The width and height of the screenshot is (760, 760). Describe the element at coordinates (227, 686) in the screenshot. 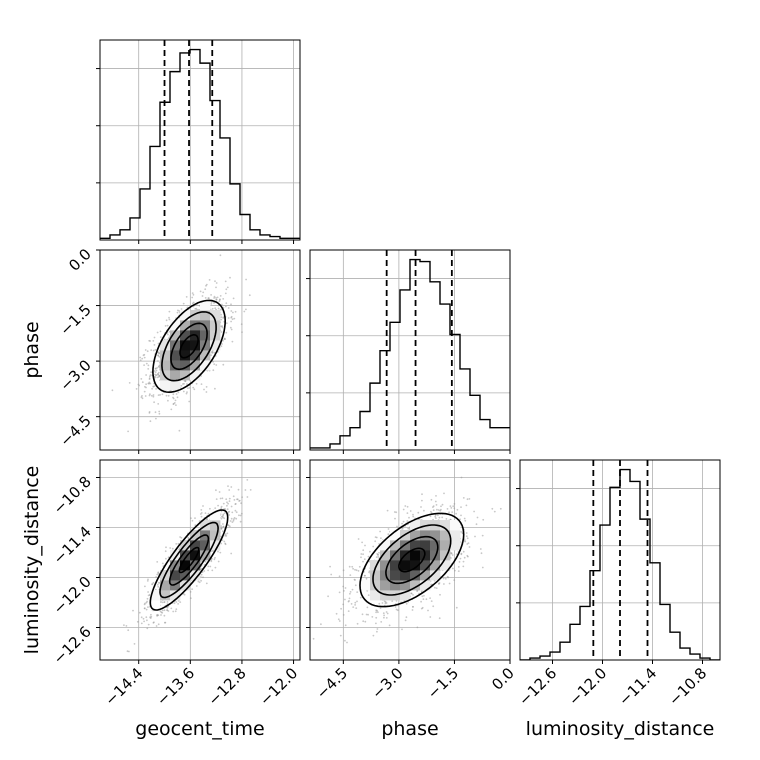

I see `x-tick-label: −12.8` at that location.